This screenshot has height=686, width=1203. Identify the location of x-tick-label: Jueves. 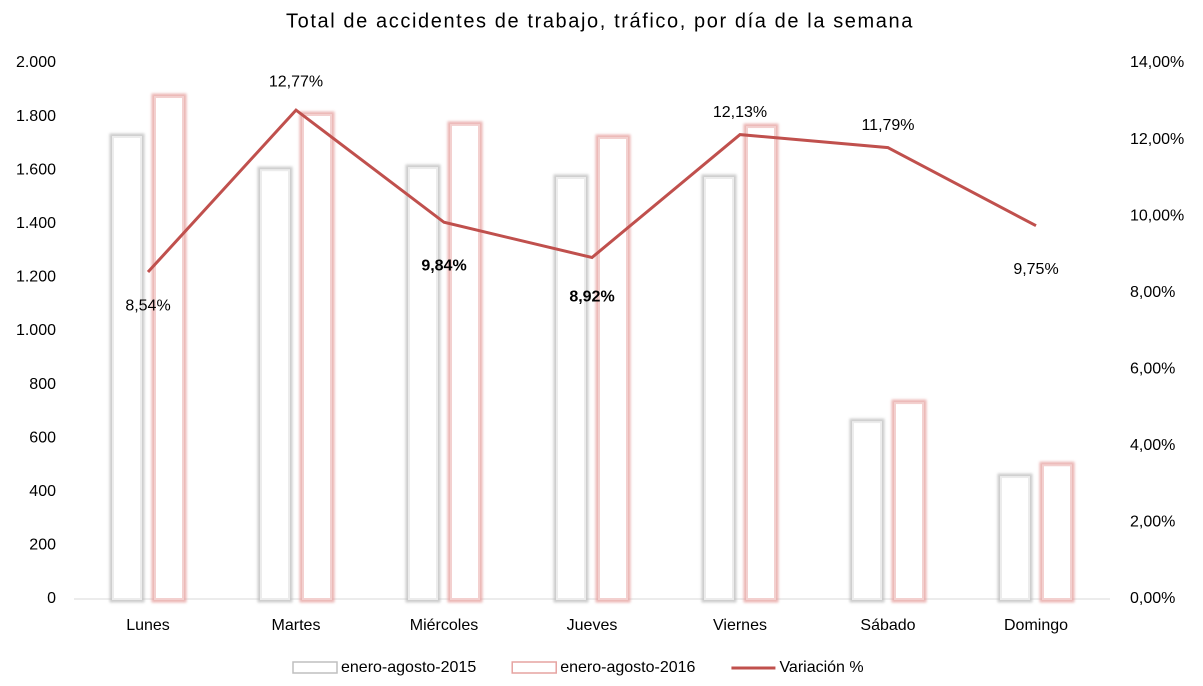
(592, 625).